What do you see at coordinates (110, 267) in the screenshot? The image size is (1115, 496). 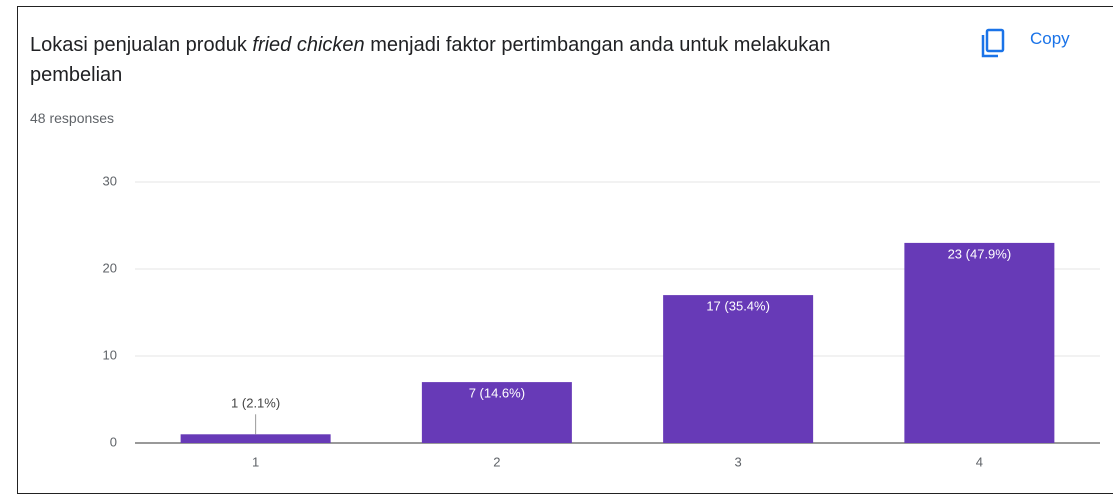 I see `y-tick-label: 20` at bounding box center [110, 267].